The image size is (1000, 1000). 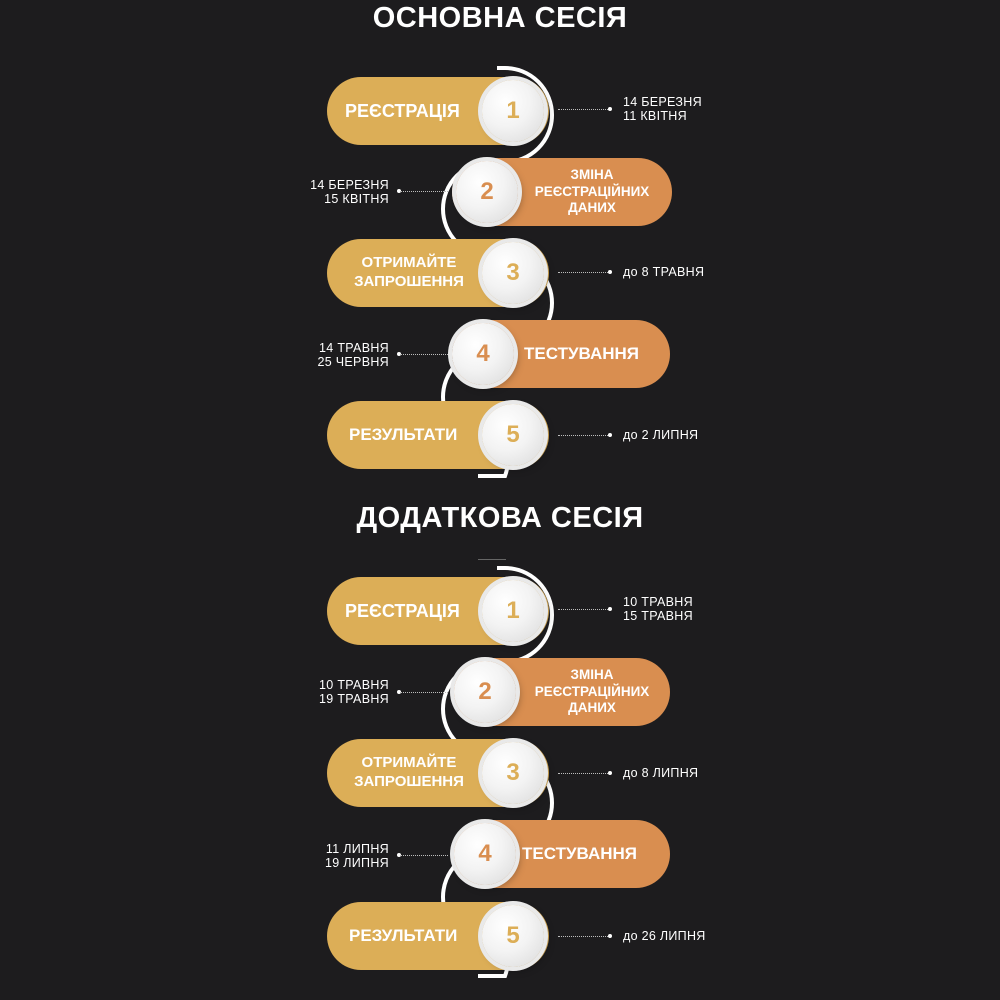 What do you see at coordinates (664, 272) in the screenshot?
I see `step-date: до 8 ТРАВНЯ` at bounding box center [664, 272].